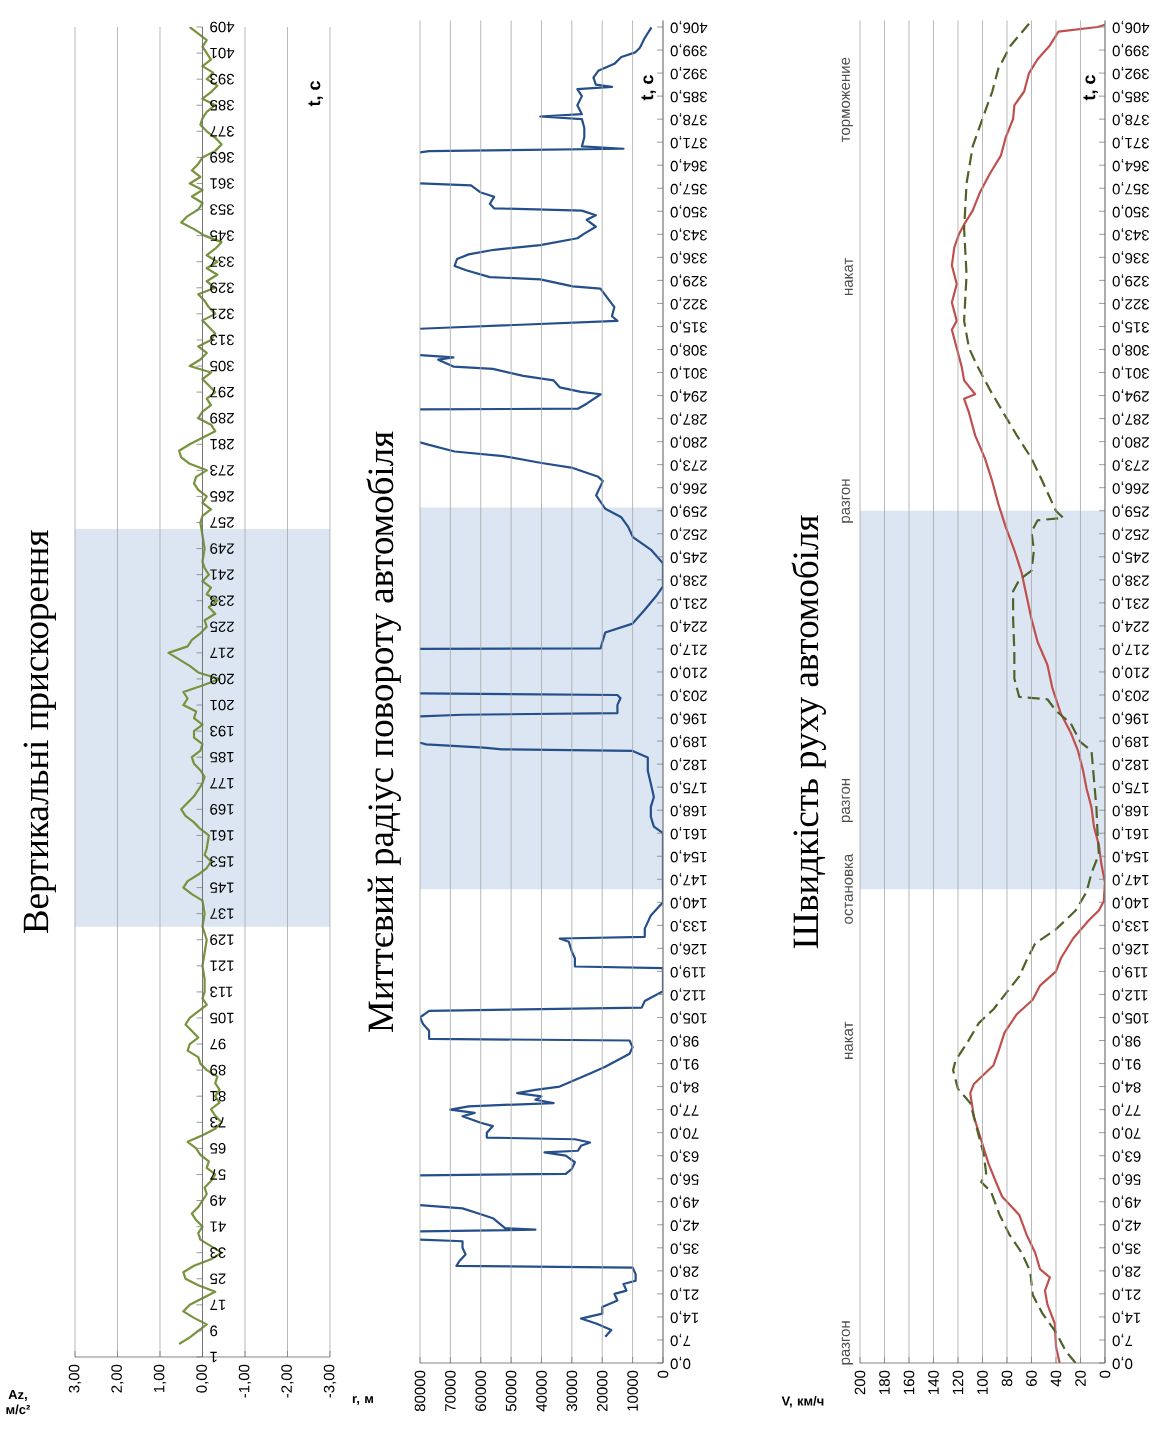 The image size is (1165, 1432). Describe the element at coordinates (245, 1381) in the screenshot. I see `x-tick-label: -1,00` at that location.